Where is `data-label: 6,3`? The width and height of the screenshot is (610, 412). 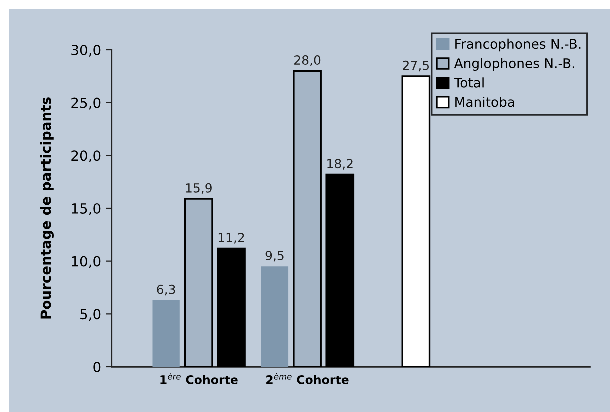 data-label: 6,3 is located at coordinates (166, 290).